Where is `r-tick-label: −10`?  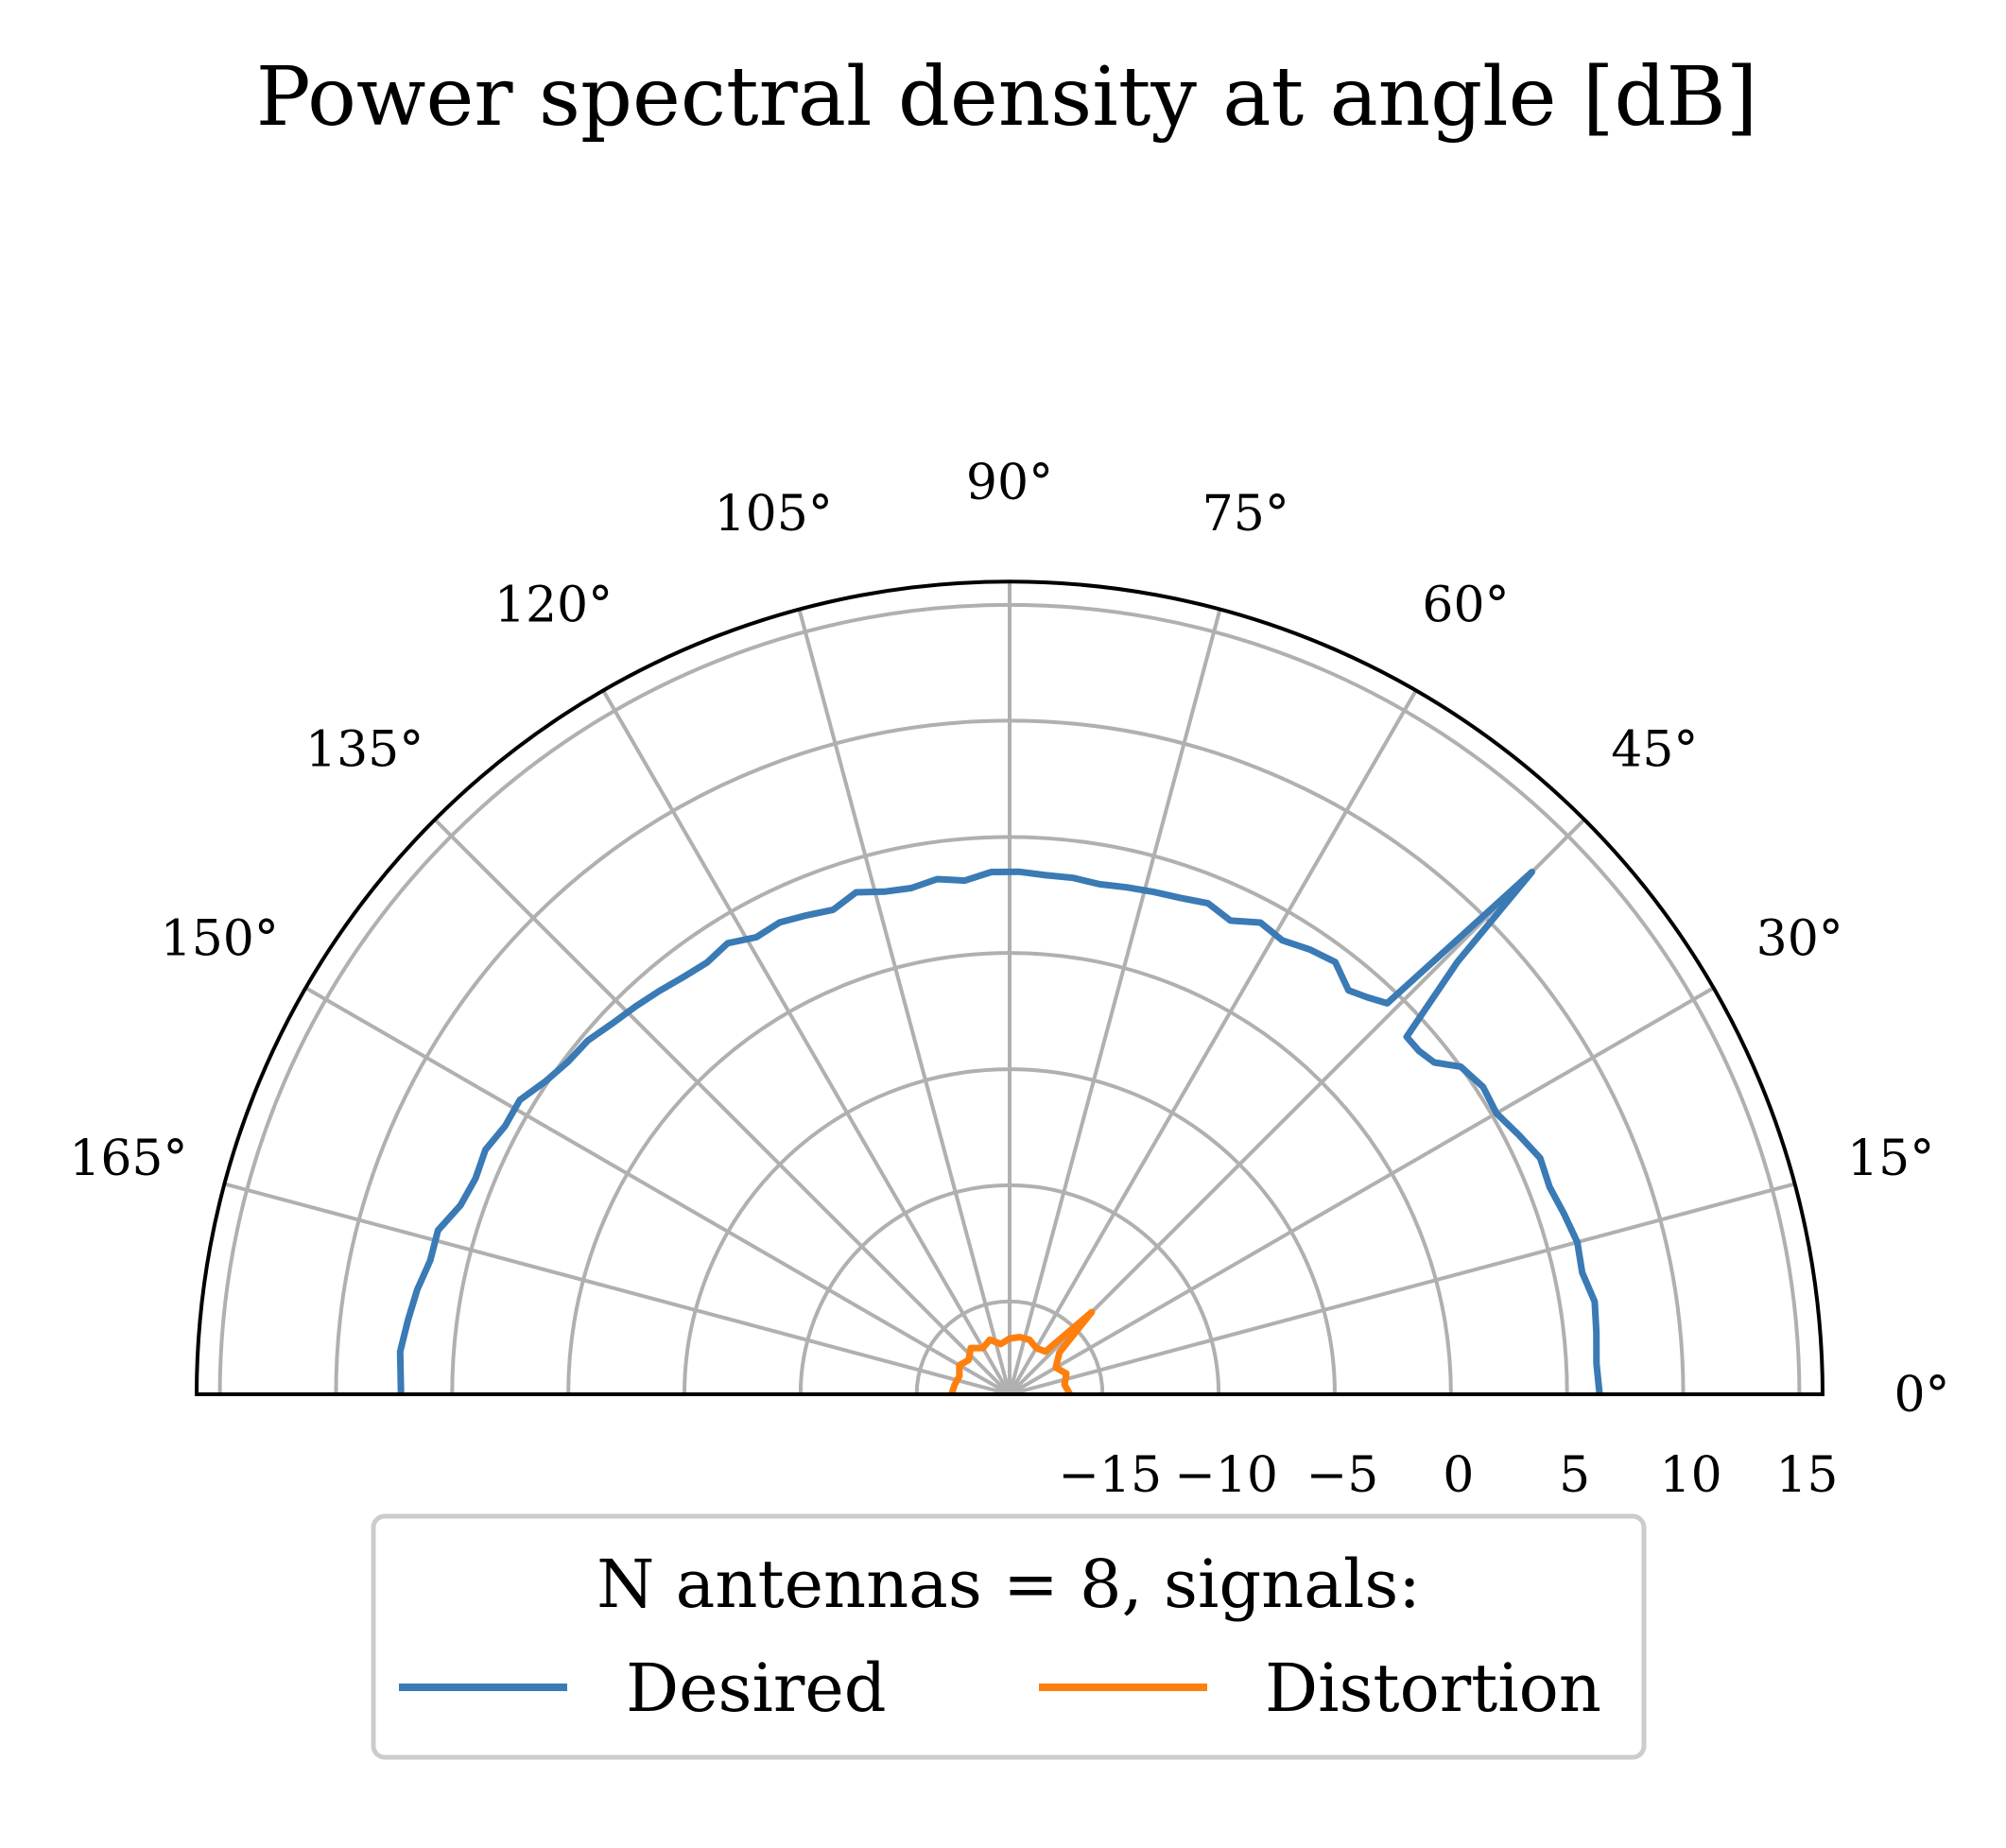
r-tick-label: −10 is located at coordinates (1226, 1475).